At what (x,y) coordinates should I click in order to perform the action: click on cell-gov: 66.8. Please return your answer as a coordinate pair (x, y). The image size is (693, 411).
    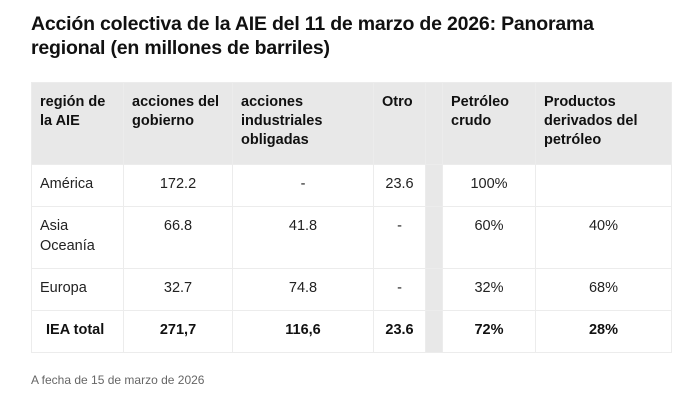
    Looking at the image, I should click on (178, 237).